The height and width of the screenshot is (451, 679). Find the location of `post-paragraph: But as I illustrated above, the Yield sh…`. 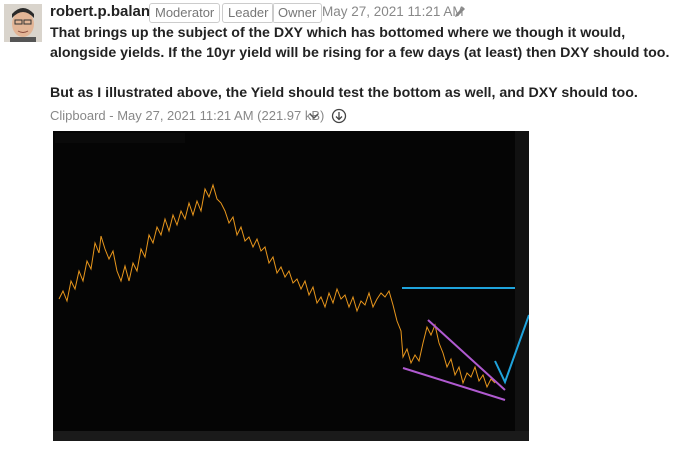

post-paragraph: But as I illustrated above, the Yield sh… is located at coordinates (344, 93).